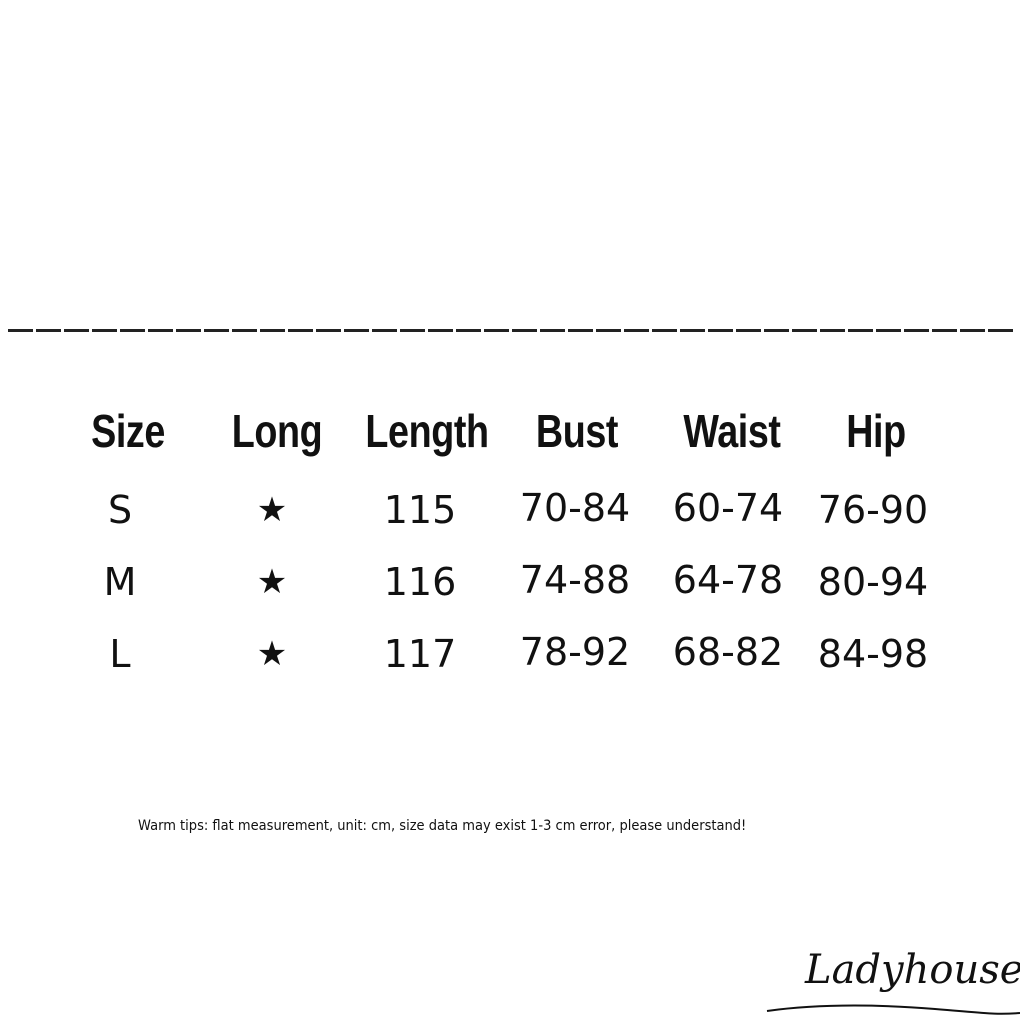 The width and height of the screenshot is (1024, 1024). Describe the element at coordinates (575, 652) in the screenshot. I see `cell-bust: 78-92` at that location.